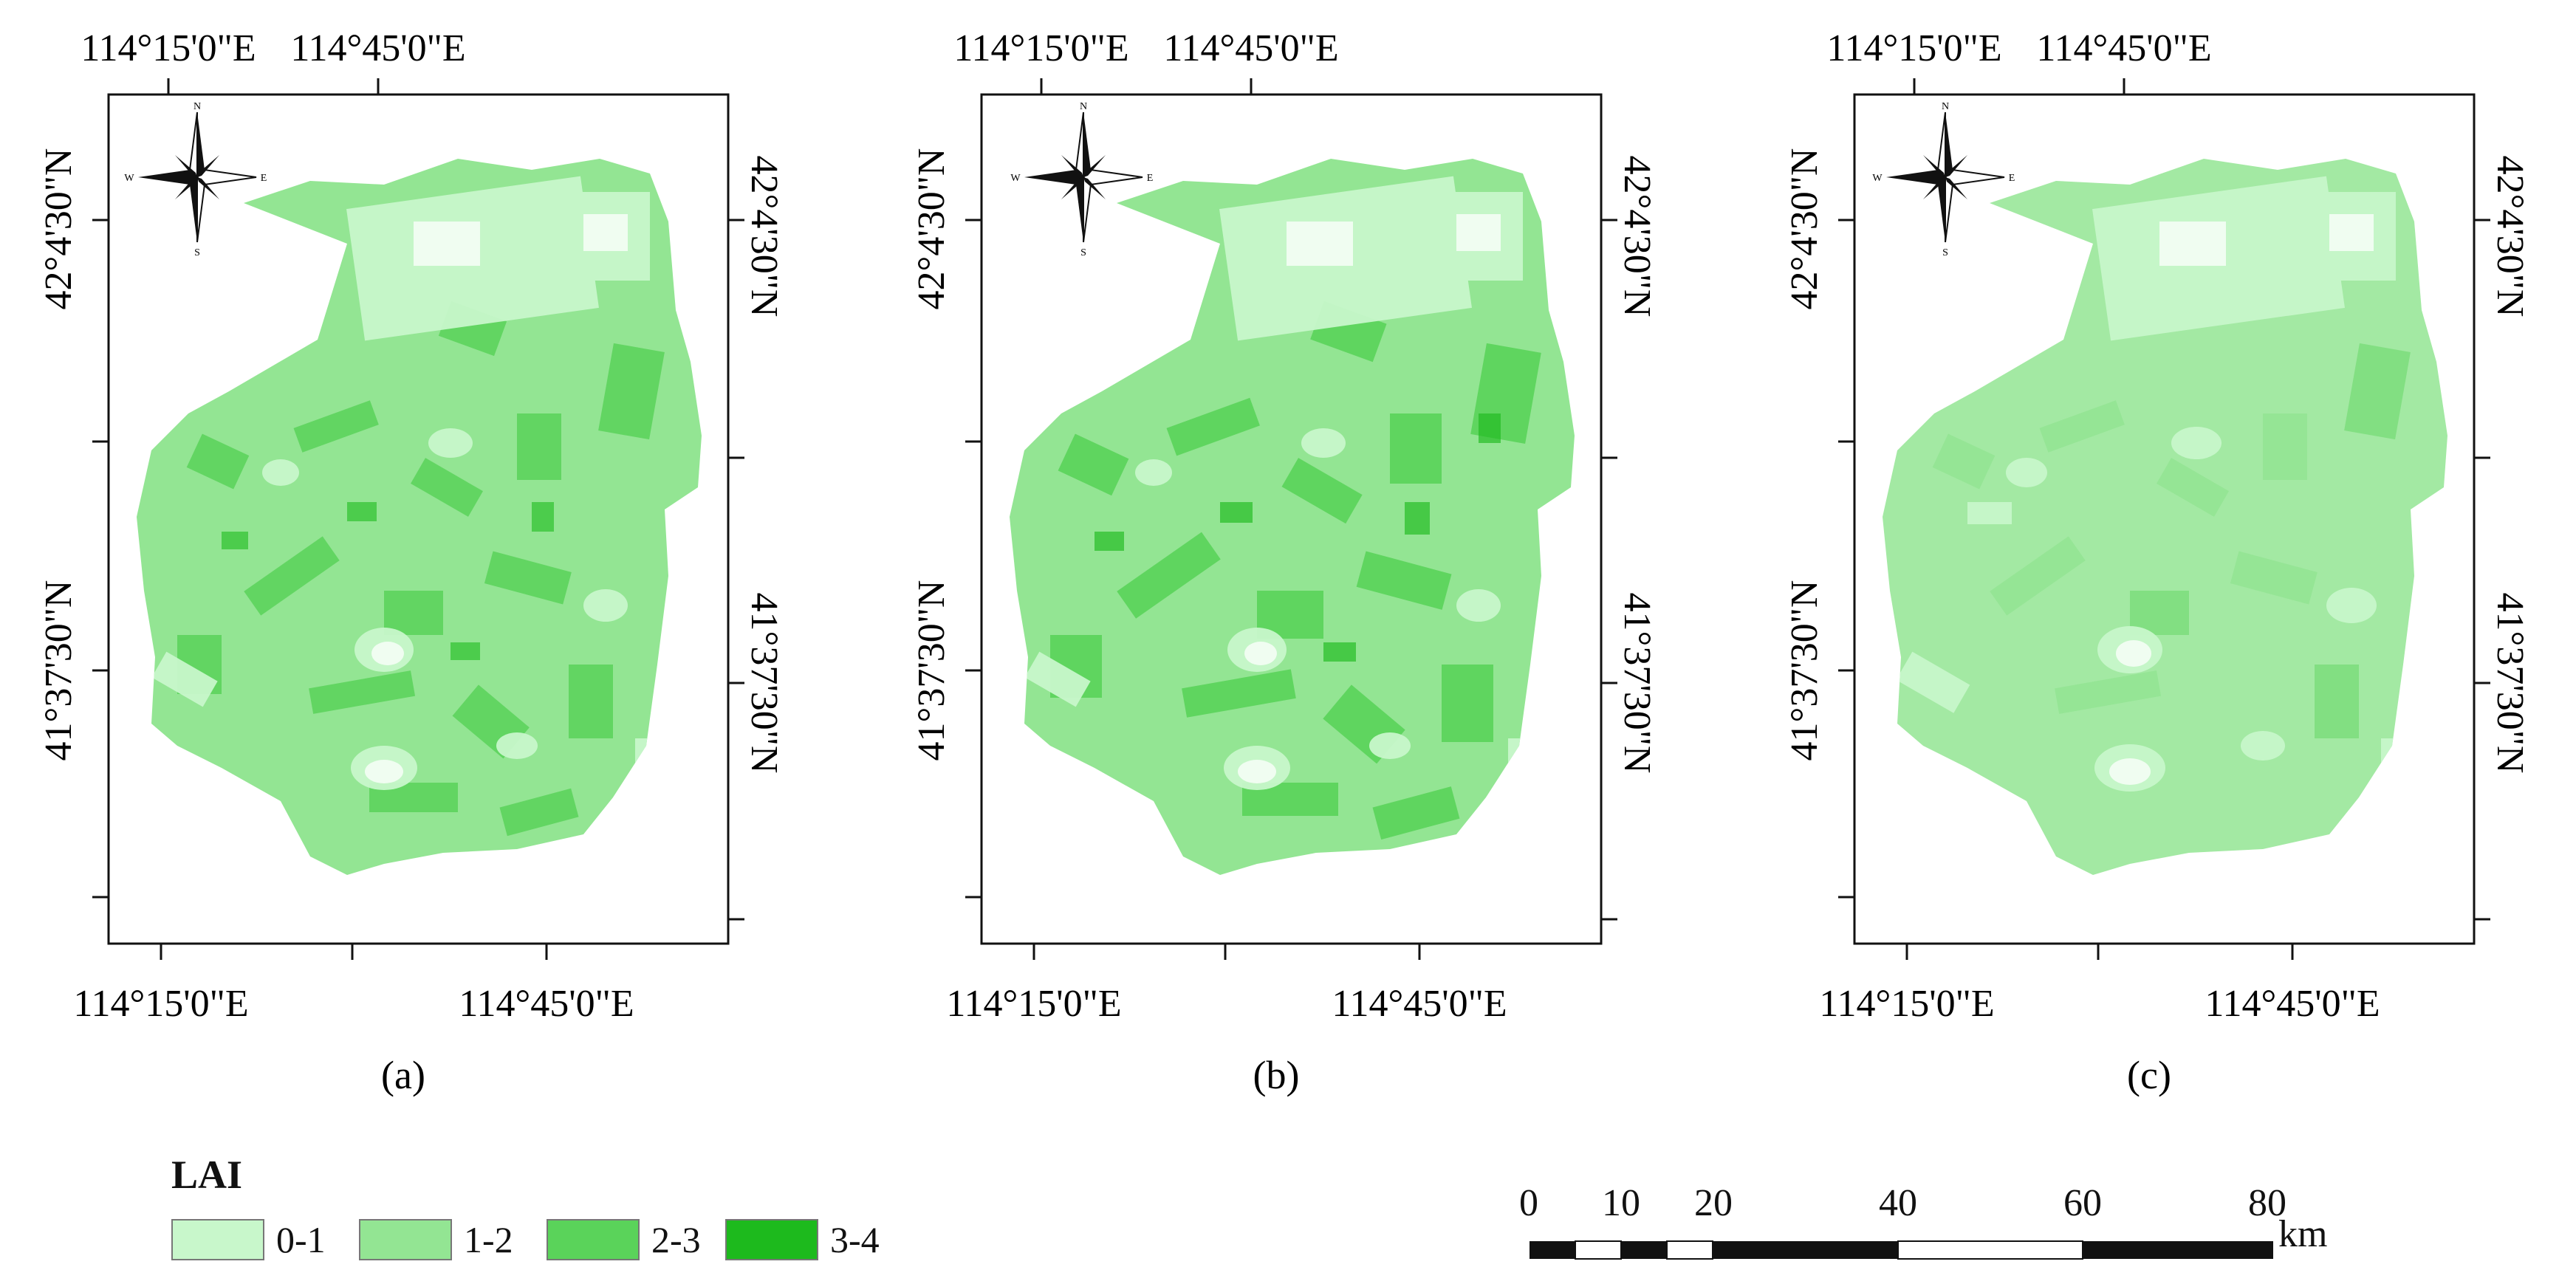 This screenshot has width=2576, height=1284. I want to click on scale-tick-label: 10, so click(1621, 1203).